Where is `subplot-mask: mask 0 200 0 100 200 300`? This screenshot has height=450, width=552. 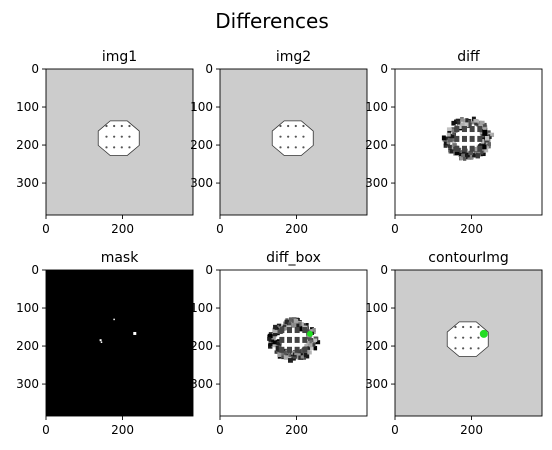 subplot-mask: mask 0 200 0 100 200 300 is located at coordinates (105, 343).